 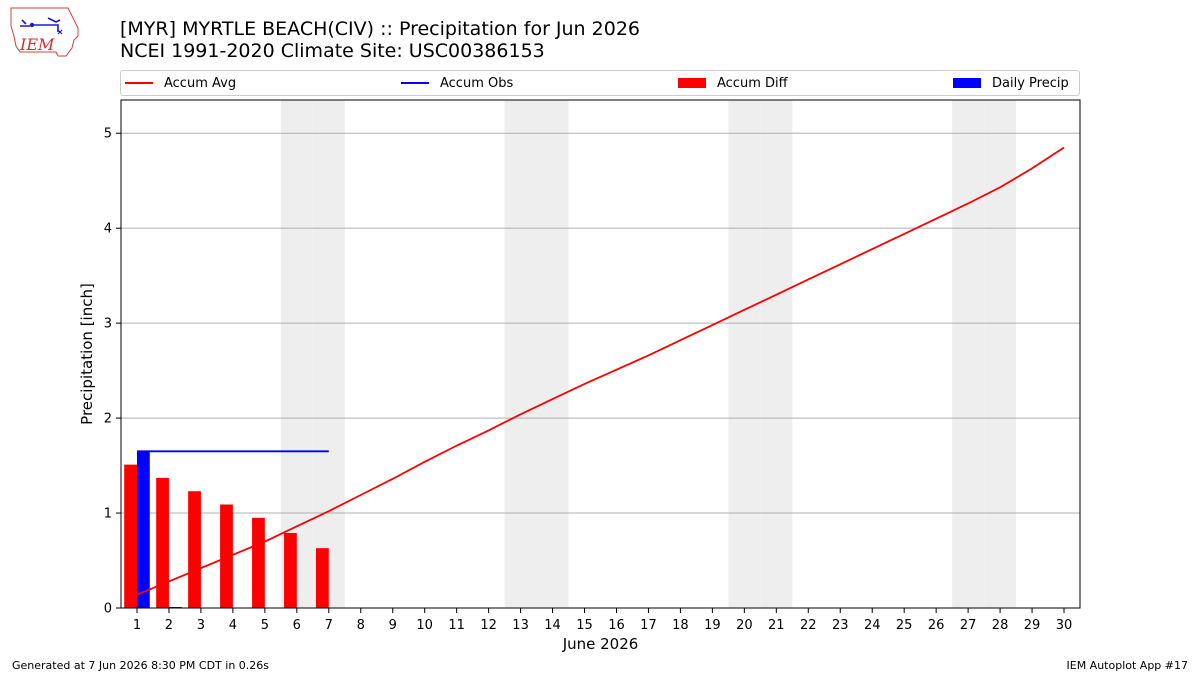 I want to click on x-tick-label: 19, so click(x=712, y=625).